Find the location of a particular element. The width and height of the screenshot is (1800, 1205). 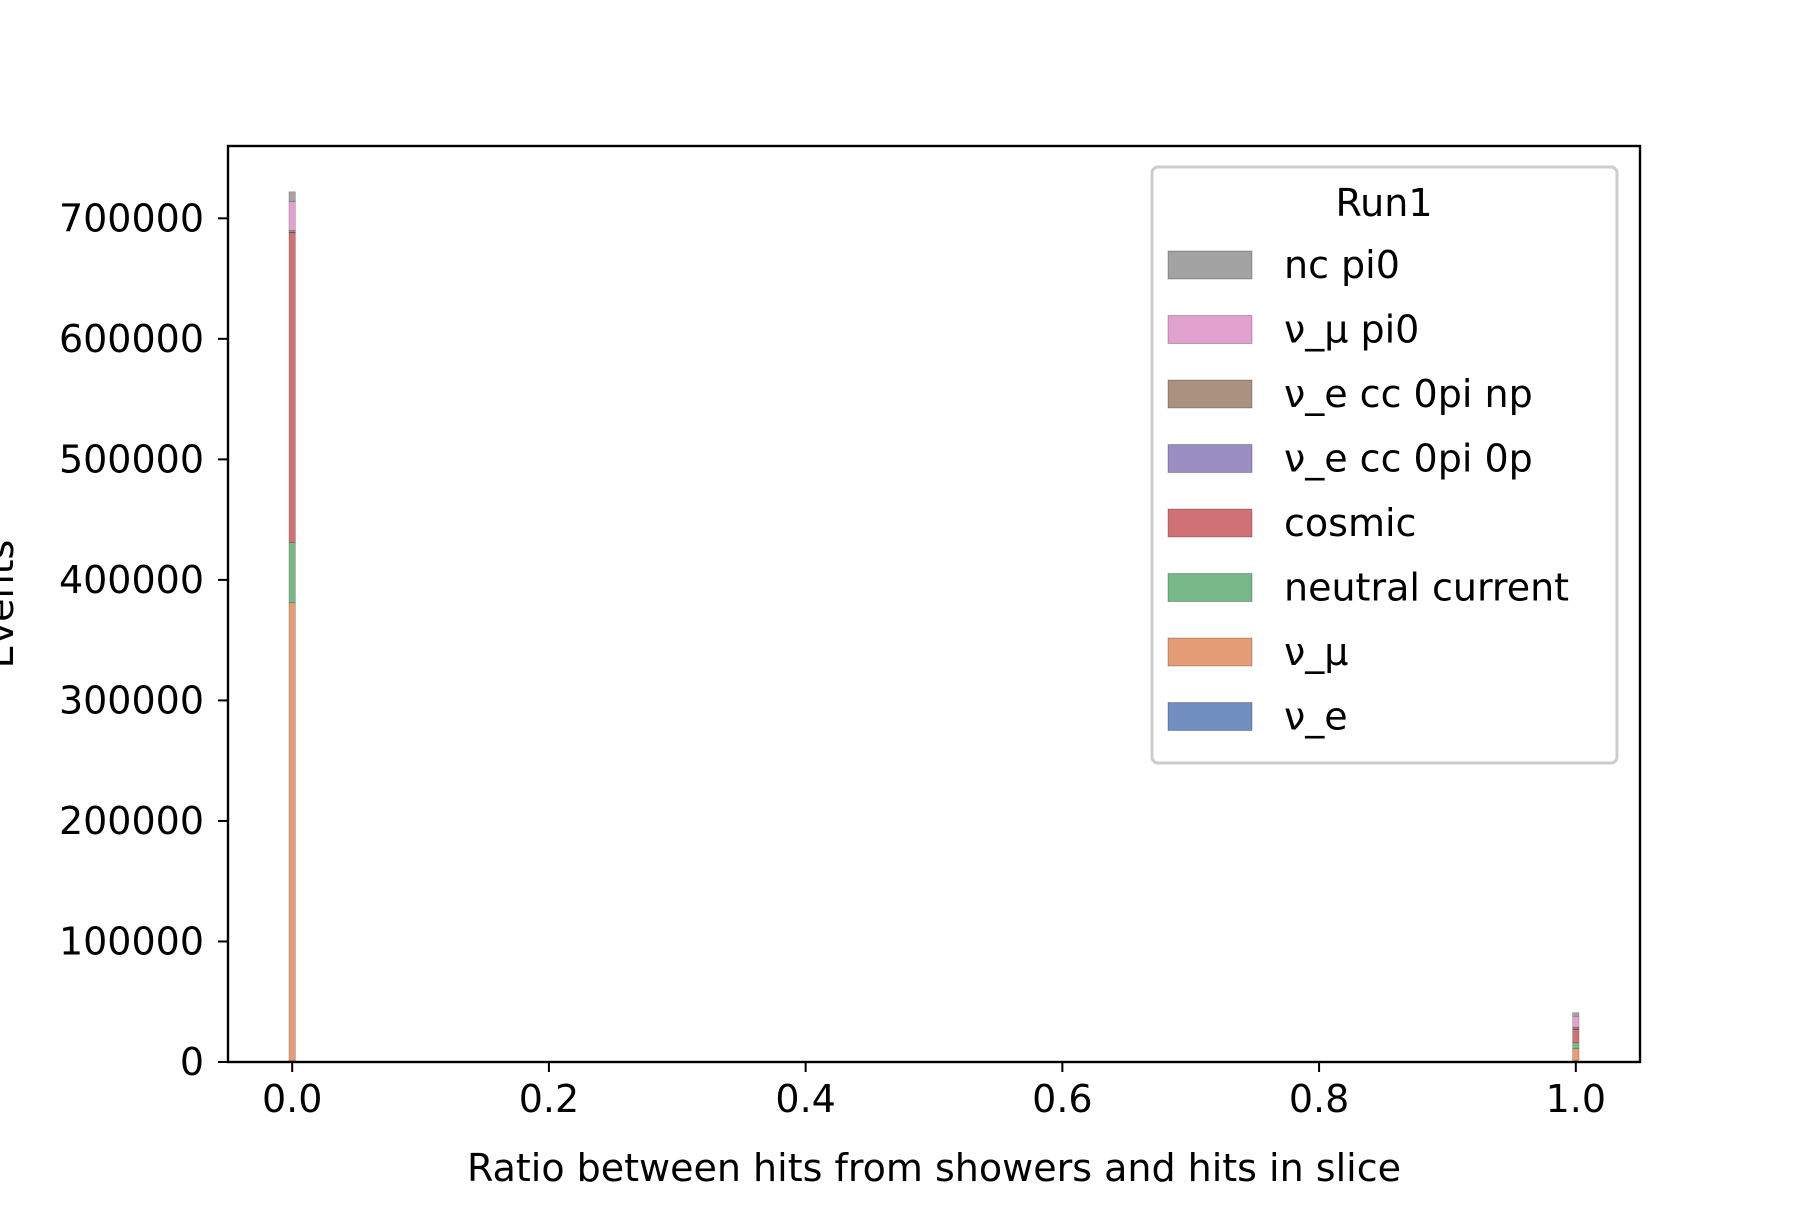

y-axis-label: Events is located at coordinates (11, 604).